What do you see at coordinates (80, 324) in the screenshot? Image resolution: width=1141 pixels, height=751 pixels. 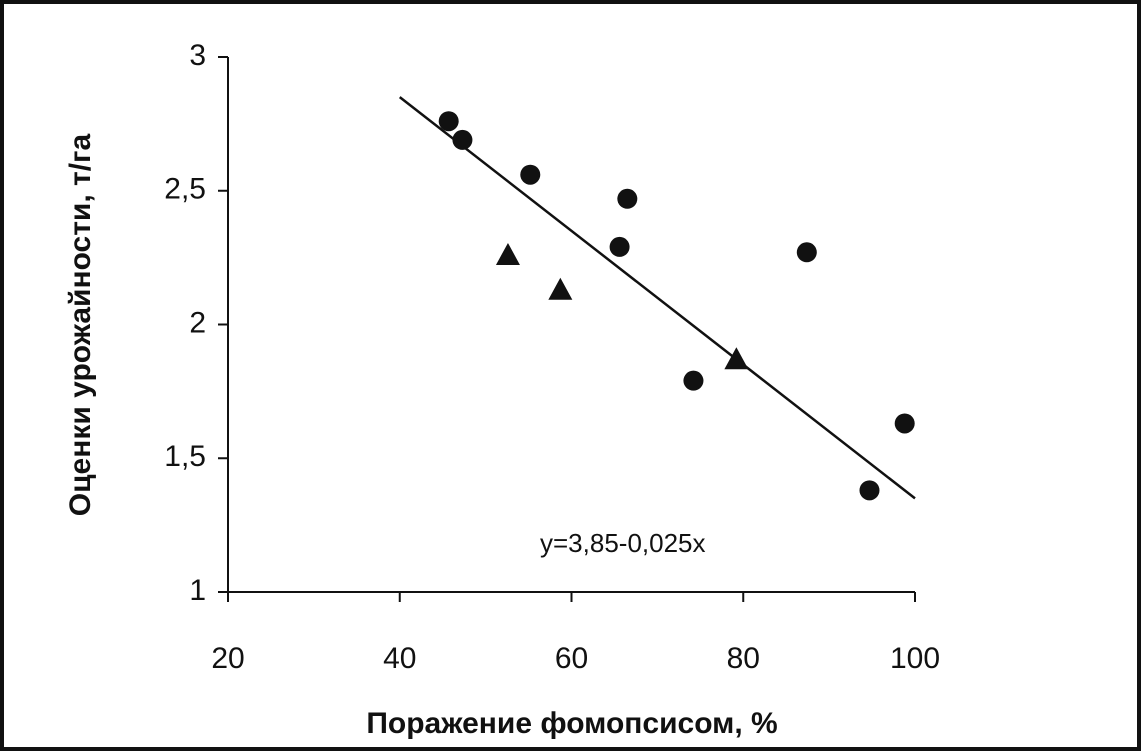 I see `y-axis-title: Оценки урожайности, т/га` at bounding box center [80, 324].